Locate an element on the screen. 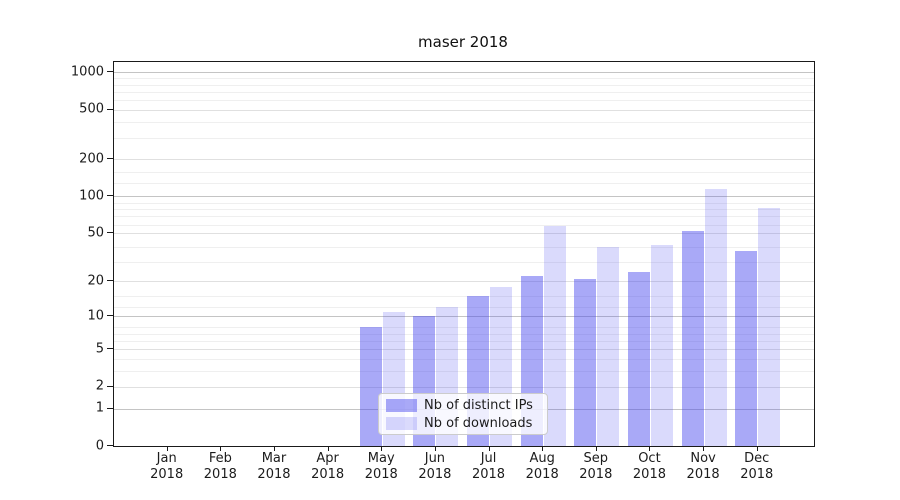 The width and height of the screenshot is (900, 500). x-tick-label-may: May 2018 is located at coordinates (381, 467).